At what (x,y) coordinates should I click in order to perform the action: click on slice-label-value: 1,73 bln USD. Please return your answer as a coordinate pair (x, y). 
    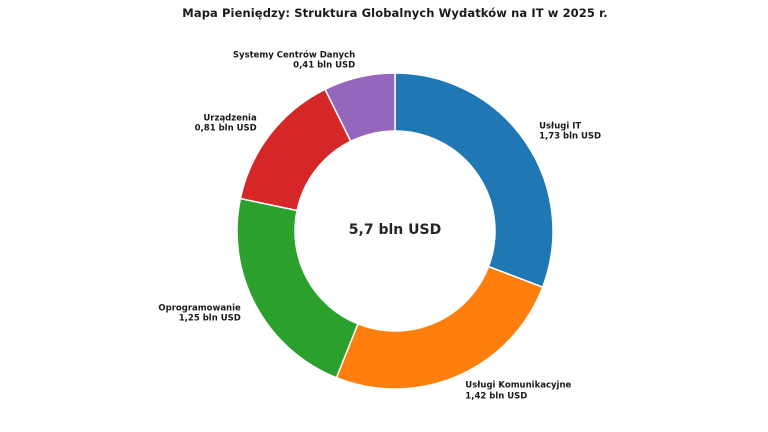
    Looking at the image, I should click on (570, 136).